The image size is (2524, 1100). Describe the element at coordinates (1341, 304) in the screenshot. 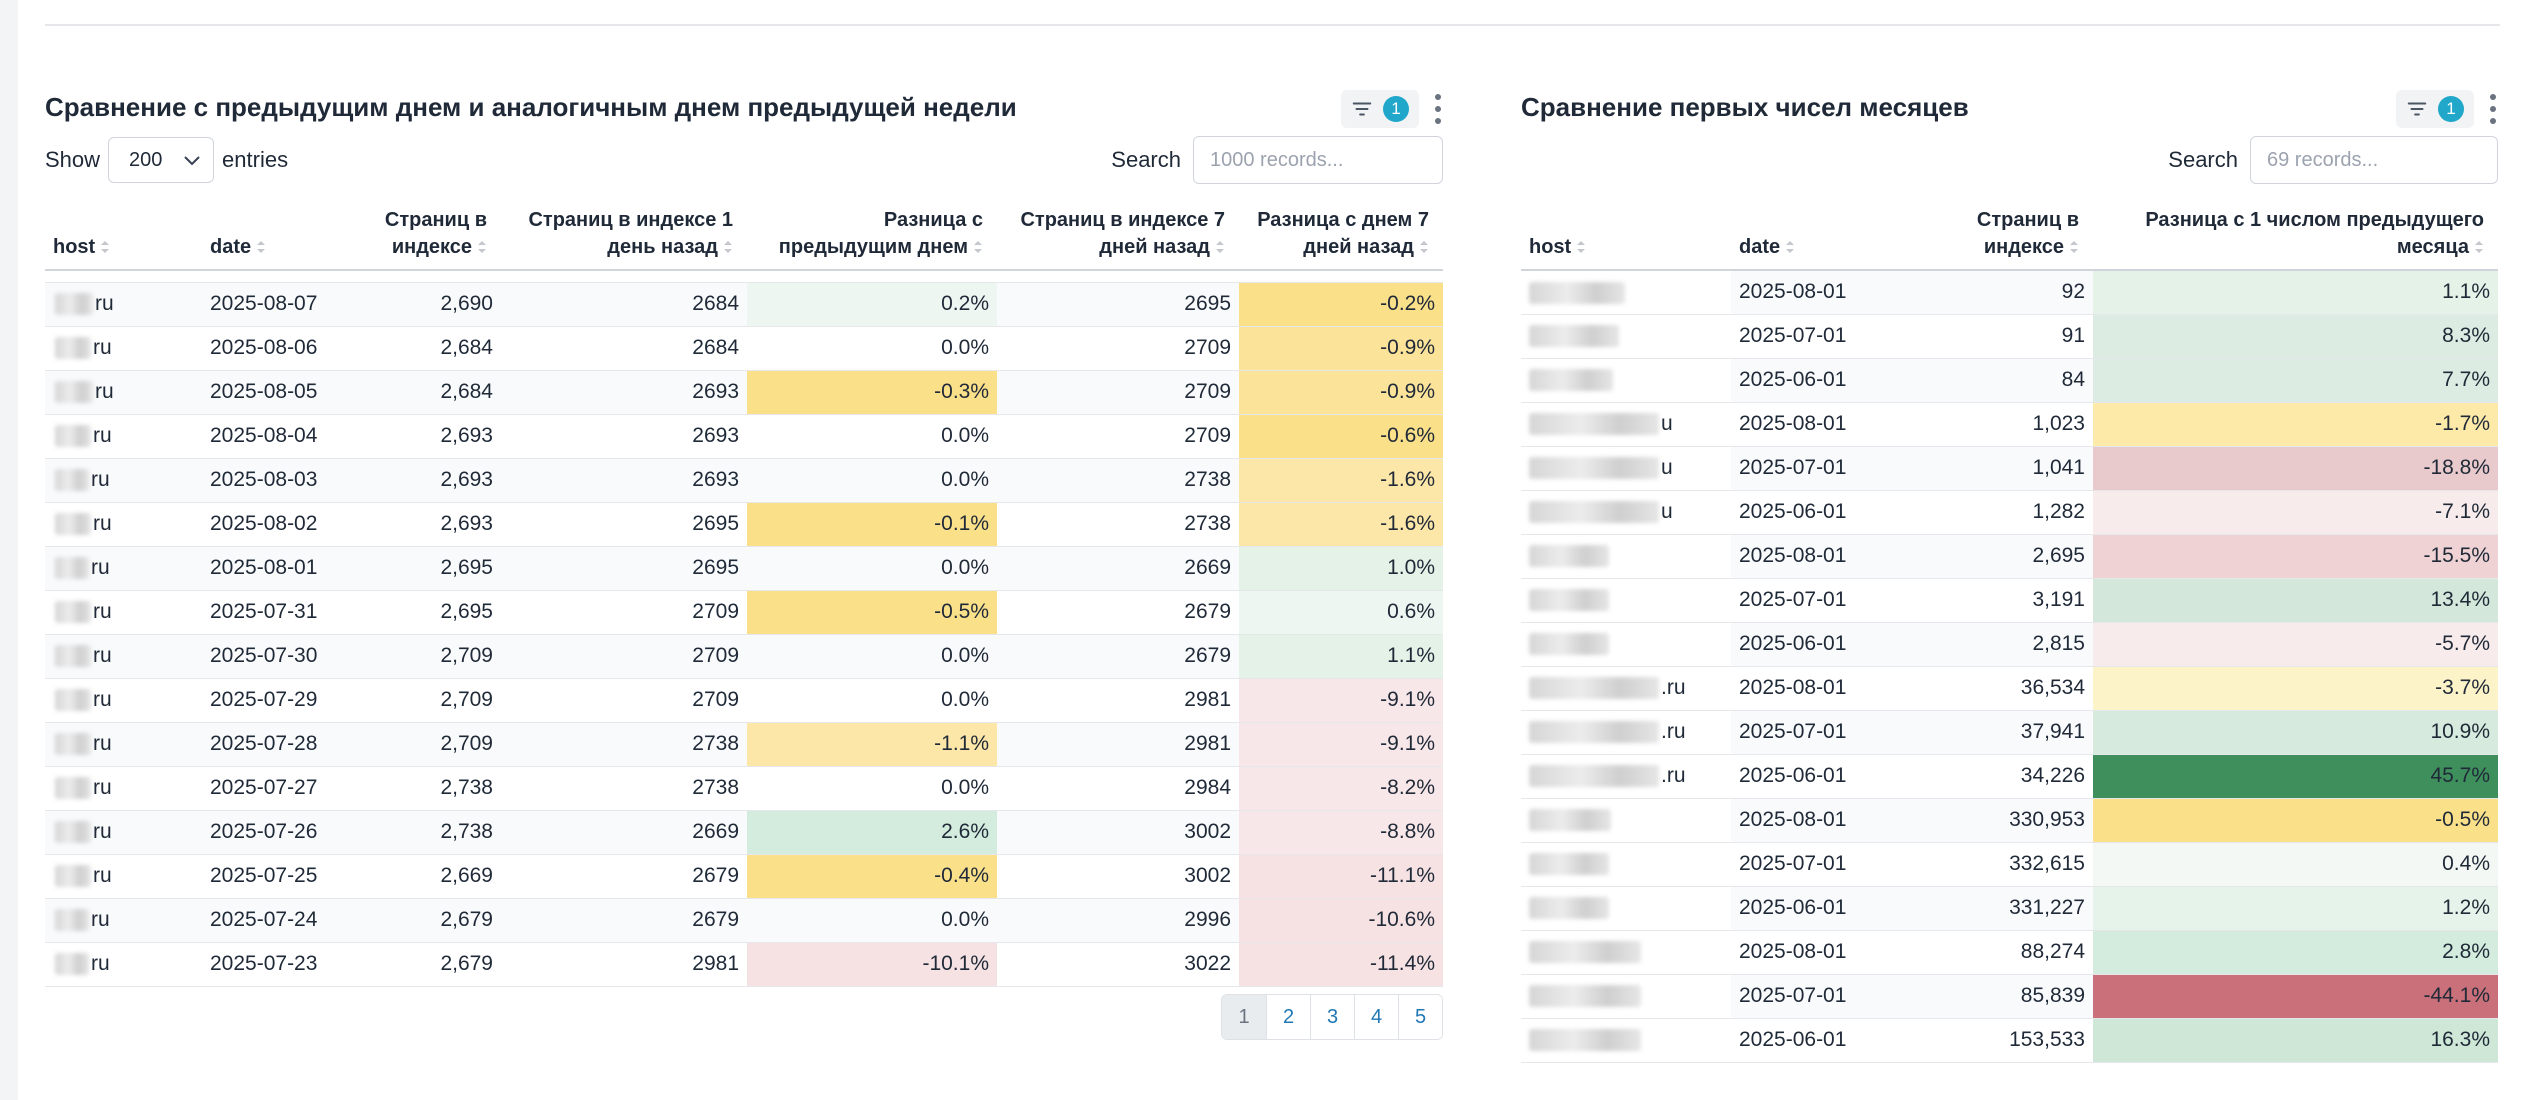

I see `diff-7d-cell: -0.2%` at that location.